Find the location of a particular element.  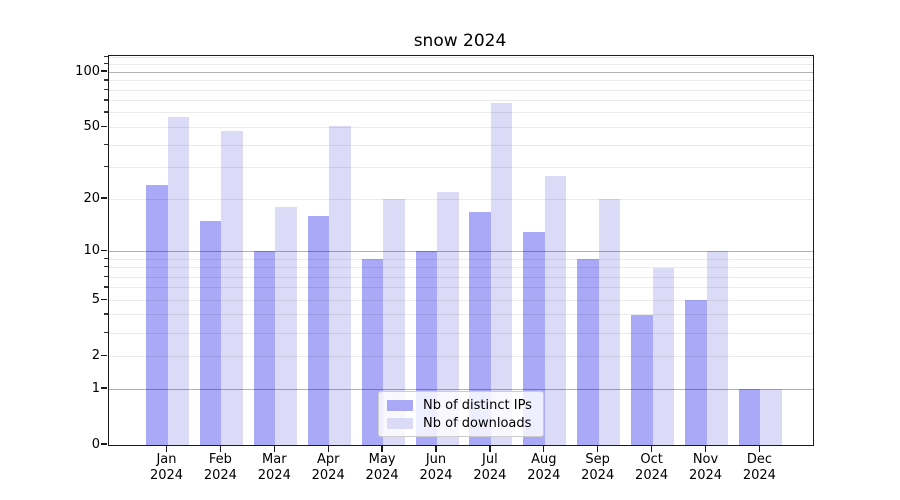

legend-swatch-distinct-ips is located at coordinates (400, 405).